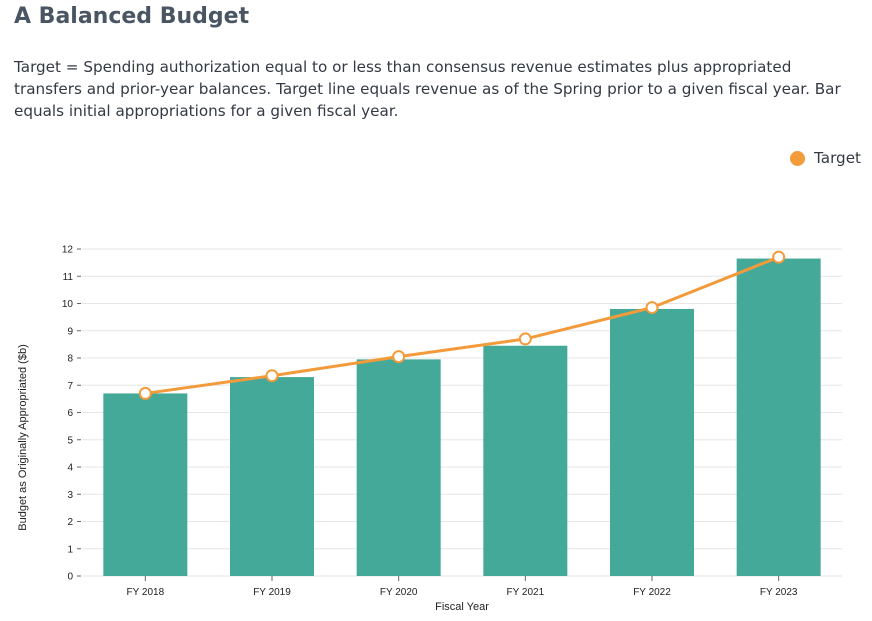  Describe the element at coordinates (70, 468) in the screenshot. I see `y-tick-label: 4` at that location.